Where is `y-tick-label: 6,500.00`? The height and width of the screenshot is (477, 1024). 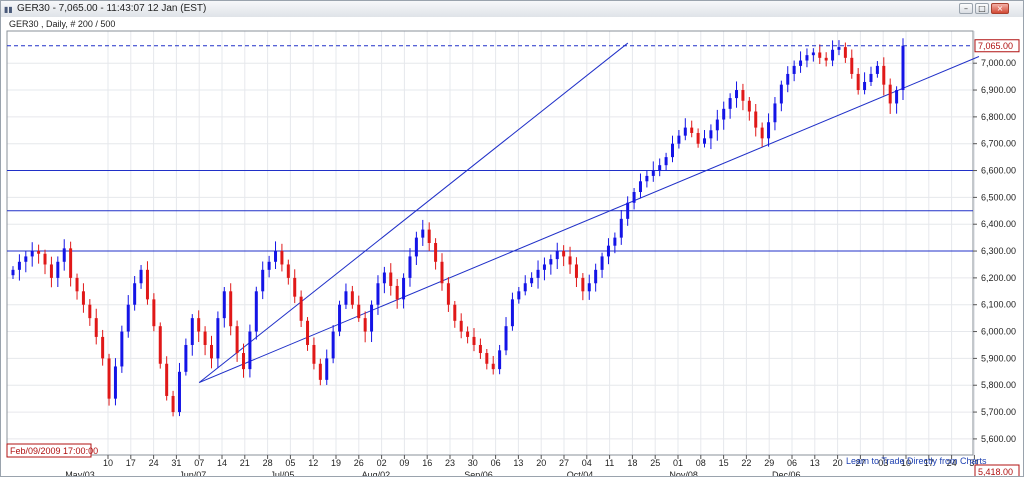 y-tick-label: 6,500.00 is located at coordinates (998, 197).